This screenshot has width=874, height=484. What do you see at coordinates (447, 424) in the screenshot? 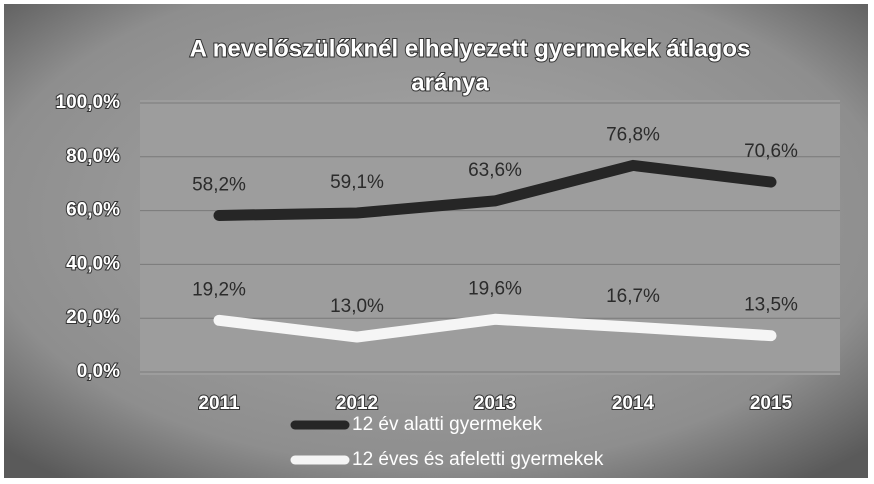
I see `legend-label: 12 év alatti gyermekek` at bounding box center [447, 424].